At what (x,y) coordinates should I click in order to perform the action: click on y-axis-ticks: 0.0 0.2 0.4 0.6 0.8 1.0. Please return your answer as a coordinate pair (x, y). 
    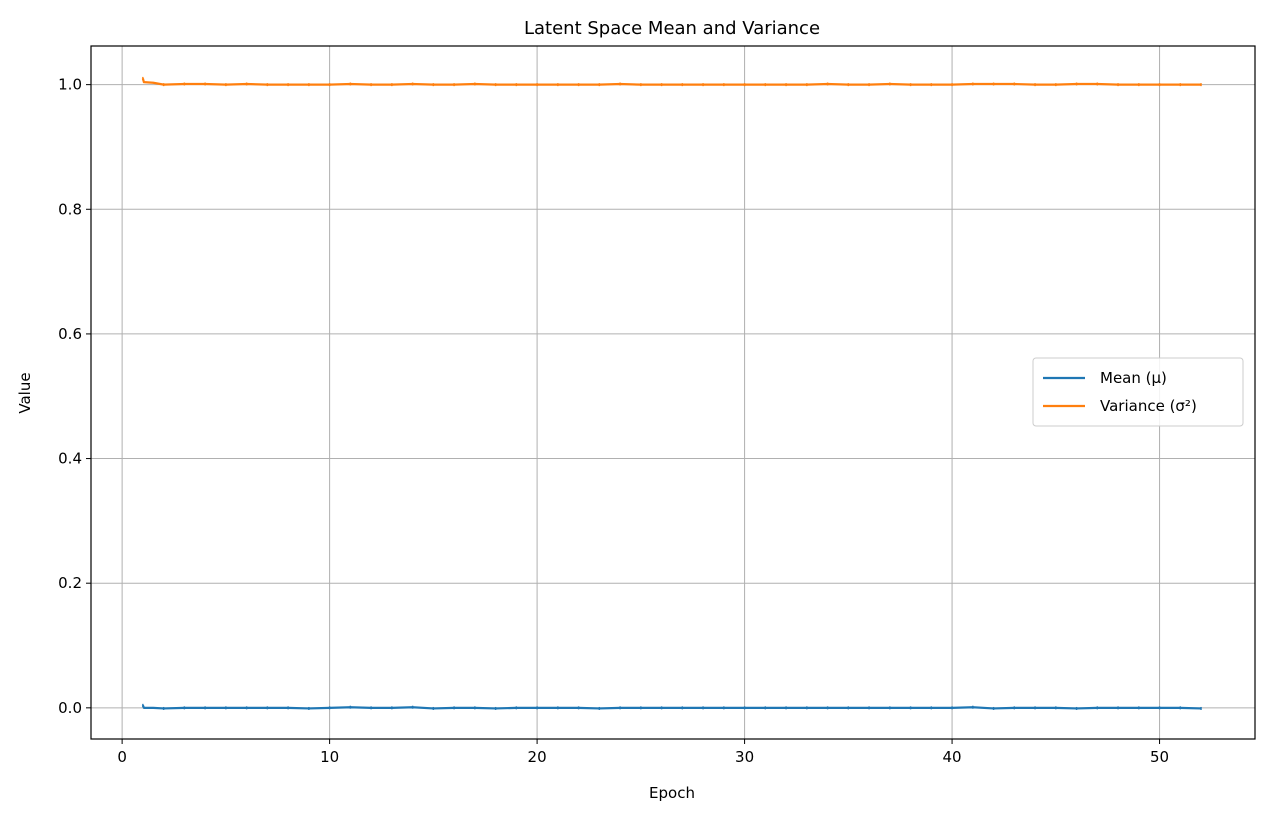
    Looking at the image, I should click on (74, 396).